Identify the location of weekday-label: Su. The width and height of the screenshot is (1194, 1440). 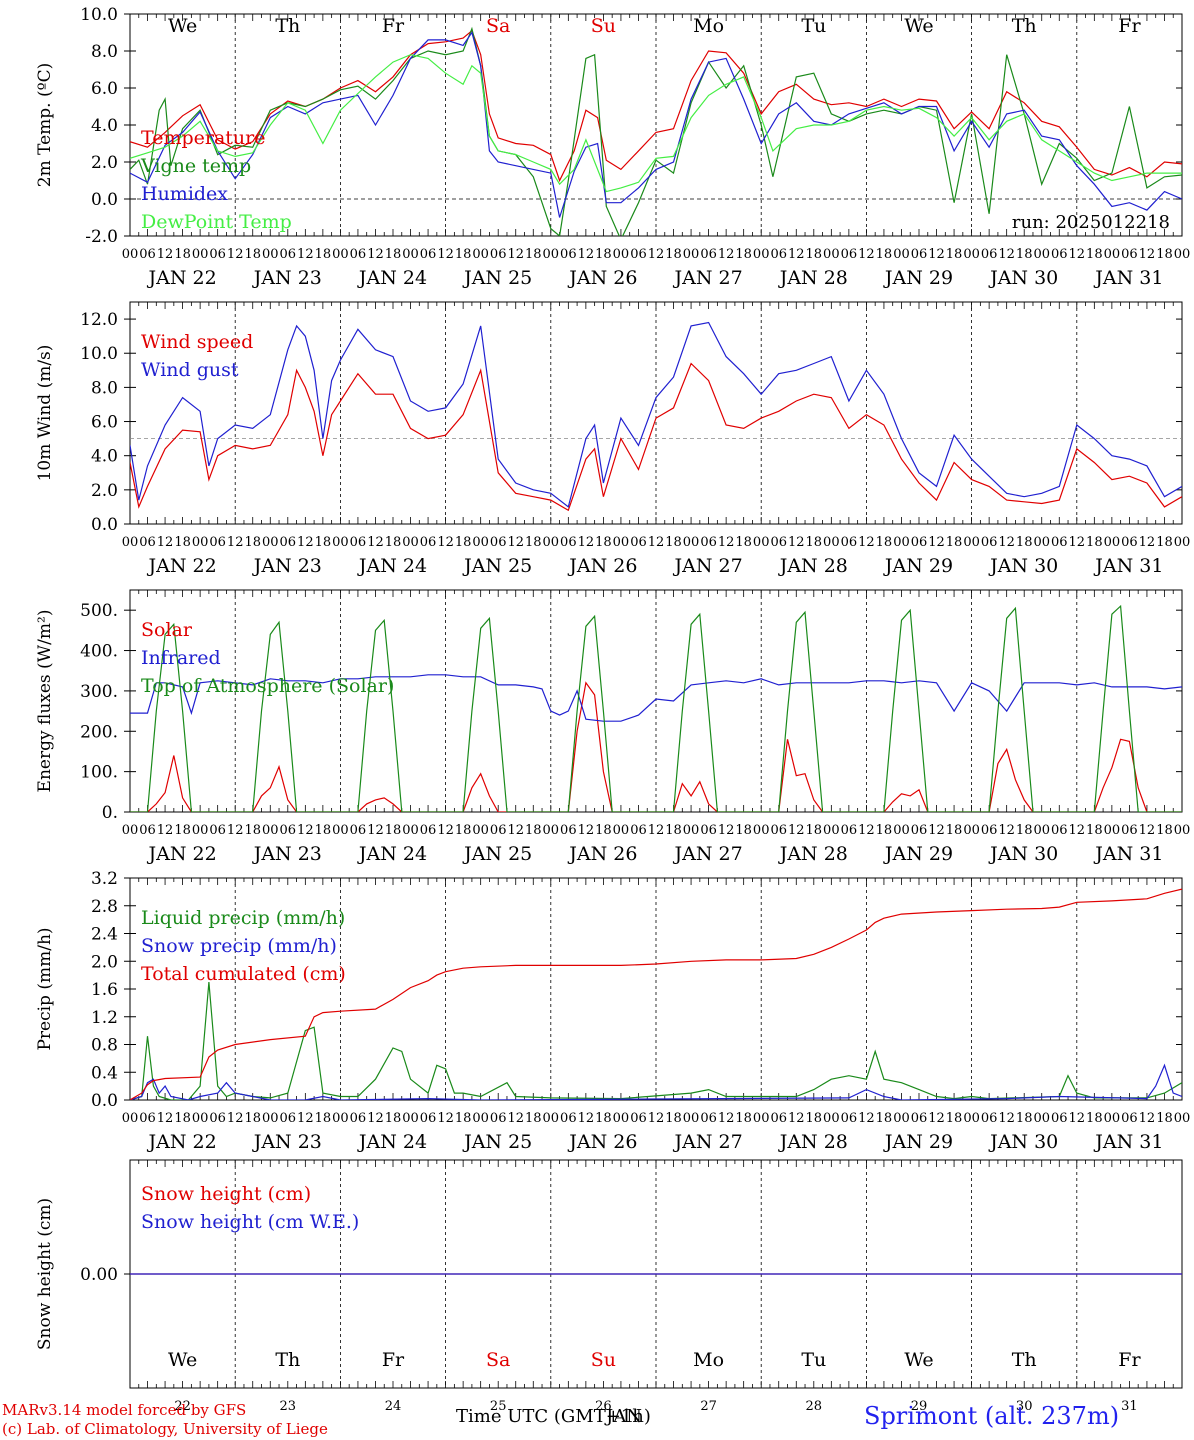
(603, 1360).